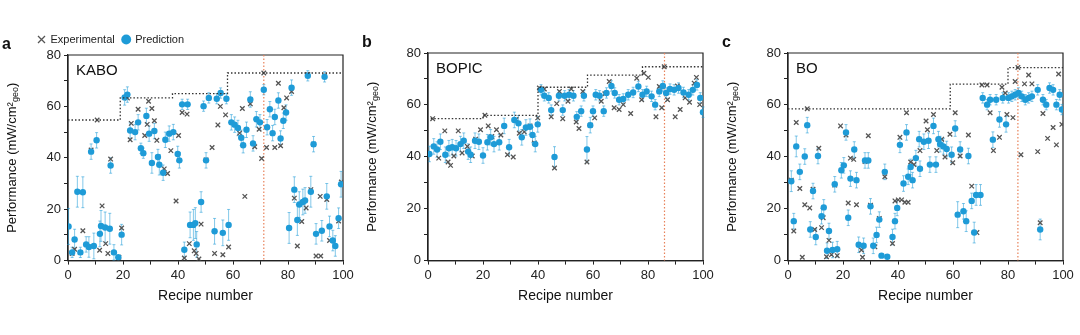 The height and width of the screenshot is (335, 1080). I want to click on chart-title: BO, so click(807, 67).